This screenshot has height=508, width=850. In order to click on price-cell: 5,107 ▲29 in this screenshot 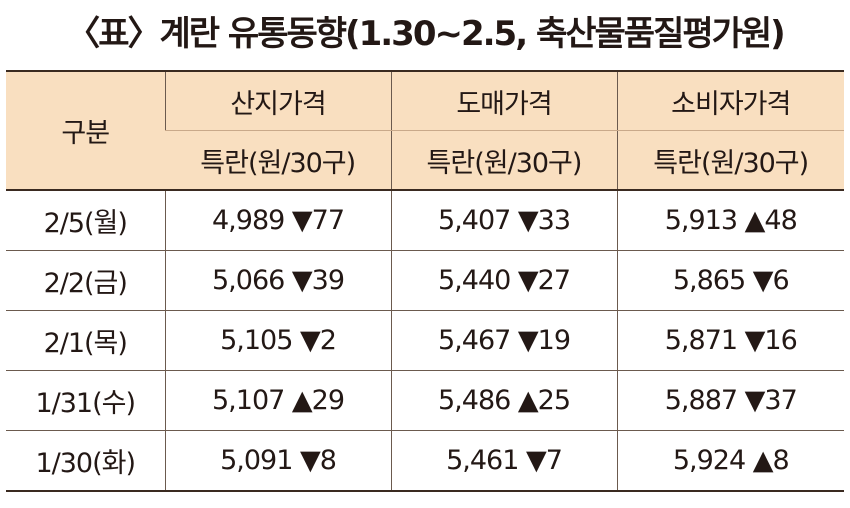, I will do `click(277, 400)`.